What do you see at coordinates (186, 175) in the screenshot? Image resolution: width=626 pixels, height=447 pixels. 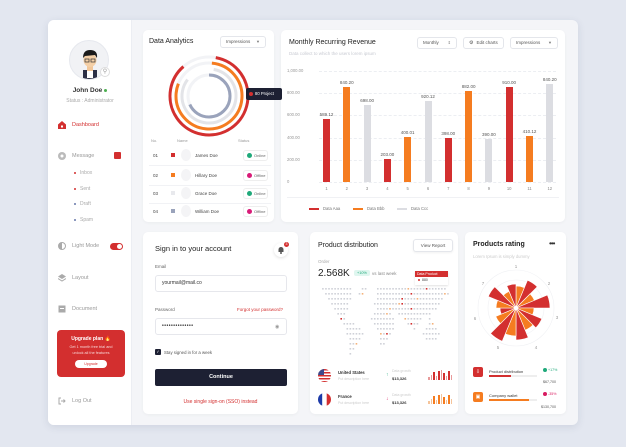 I see `avatar` at bounding box center [186, 175].